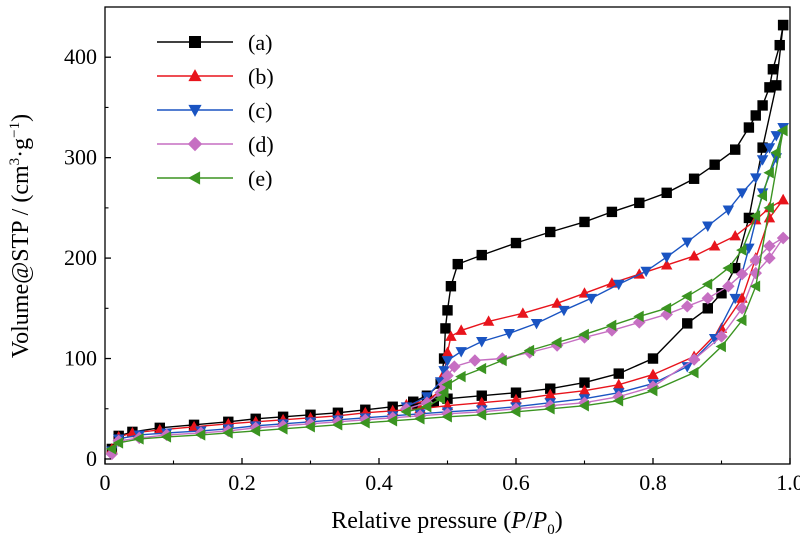 This screenshot has height=540, width=800. I want to click on legend-label: (b), so click(261, 76).